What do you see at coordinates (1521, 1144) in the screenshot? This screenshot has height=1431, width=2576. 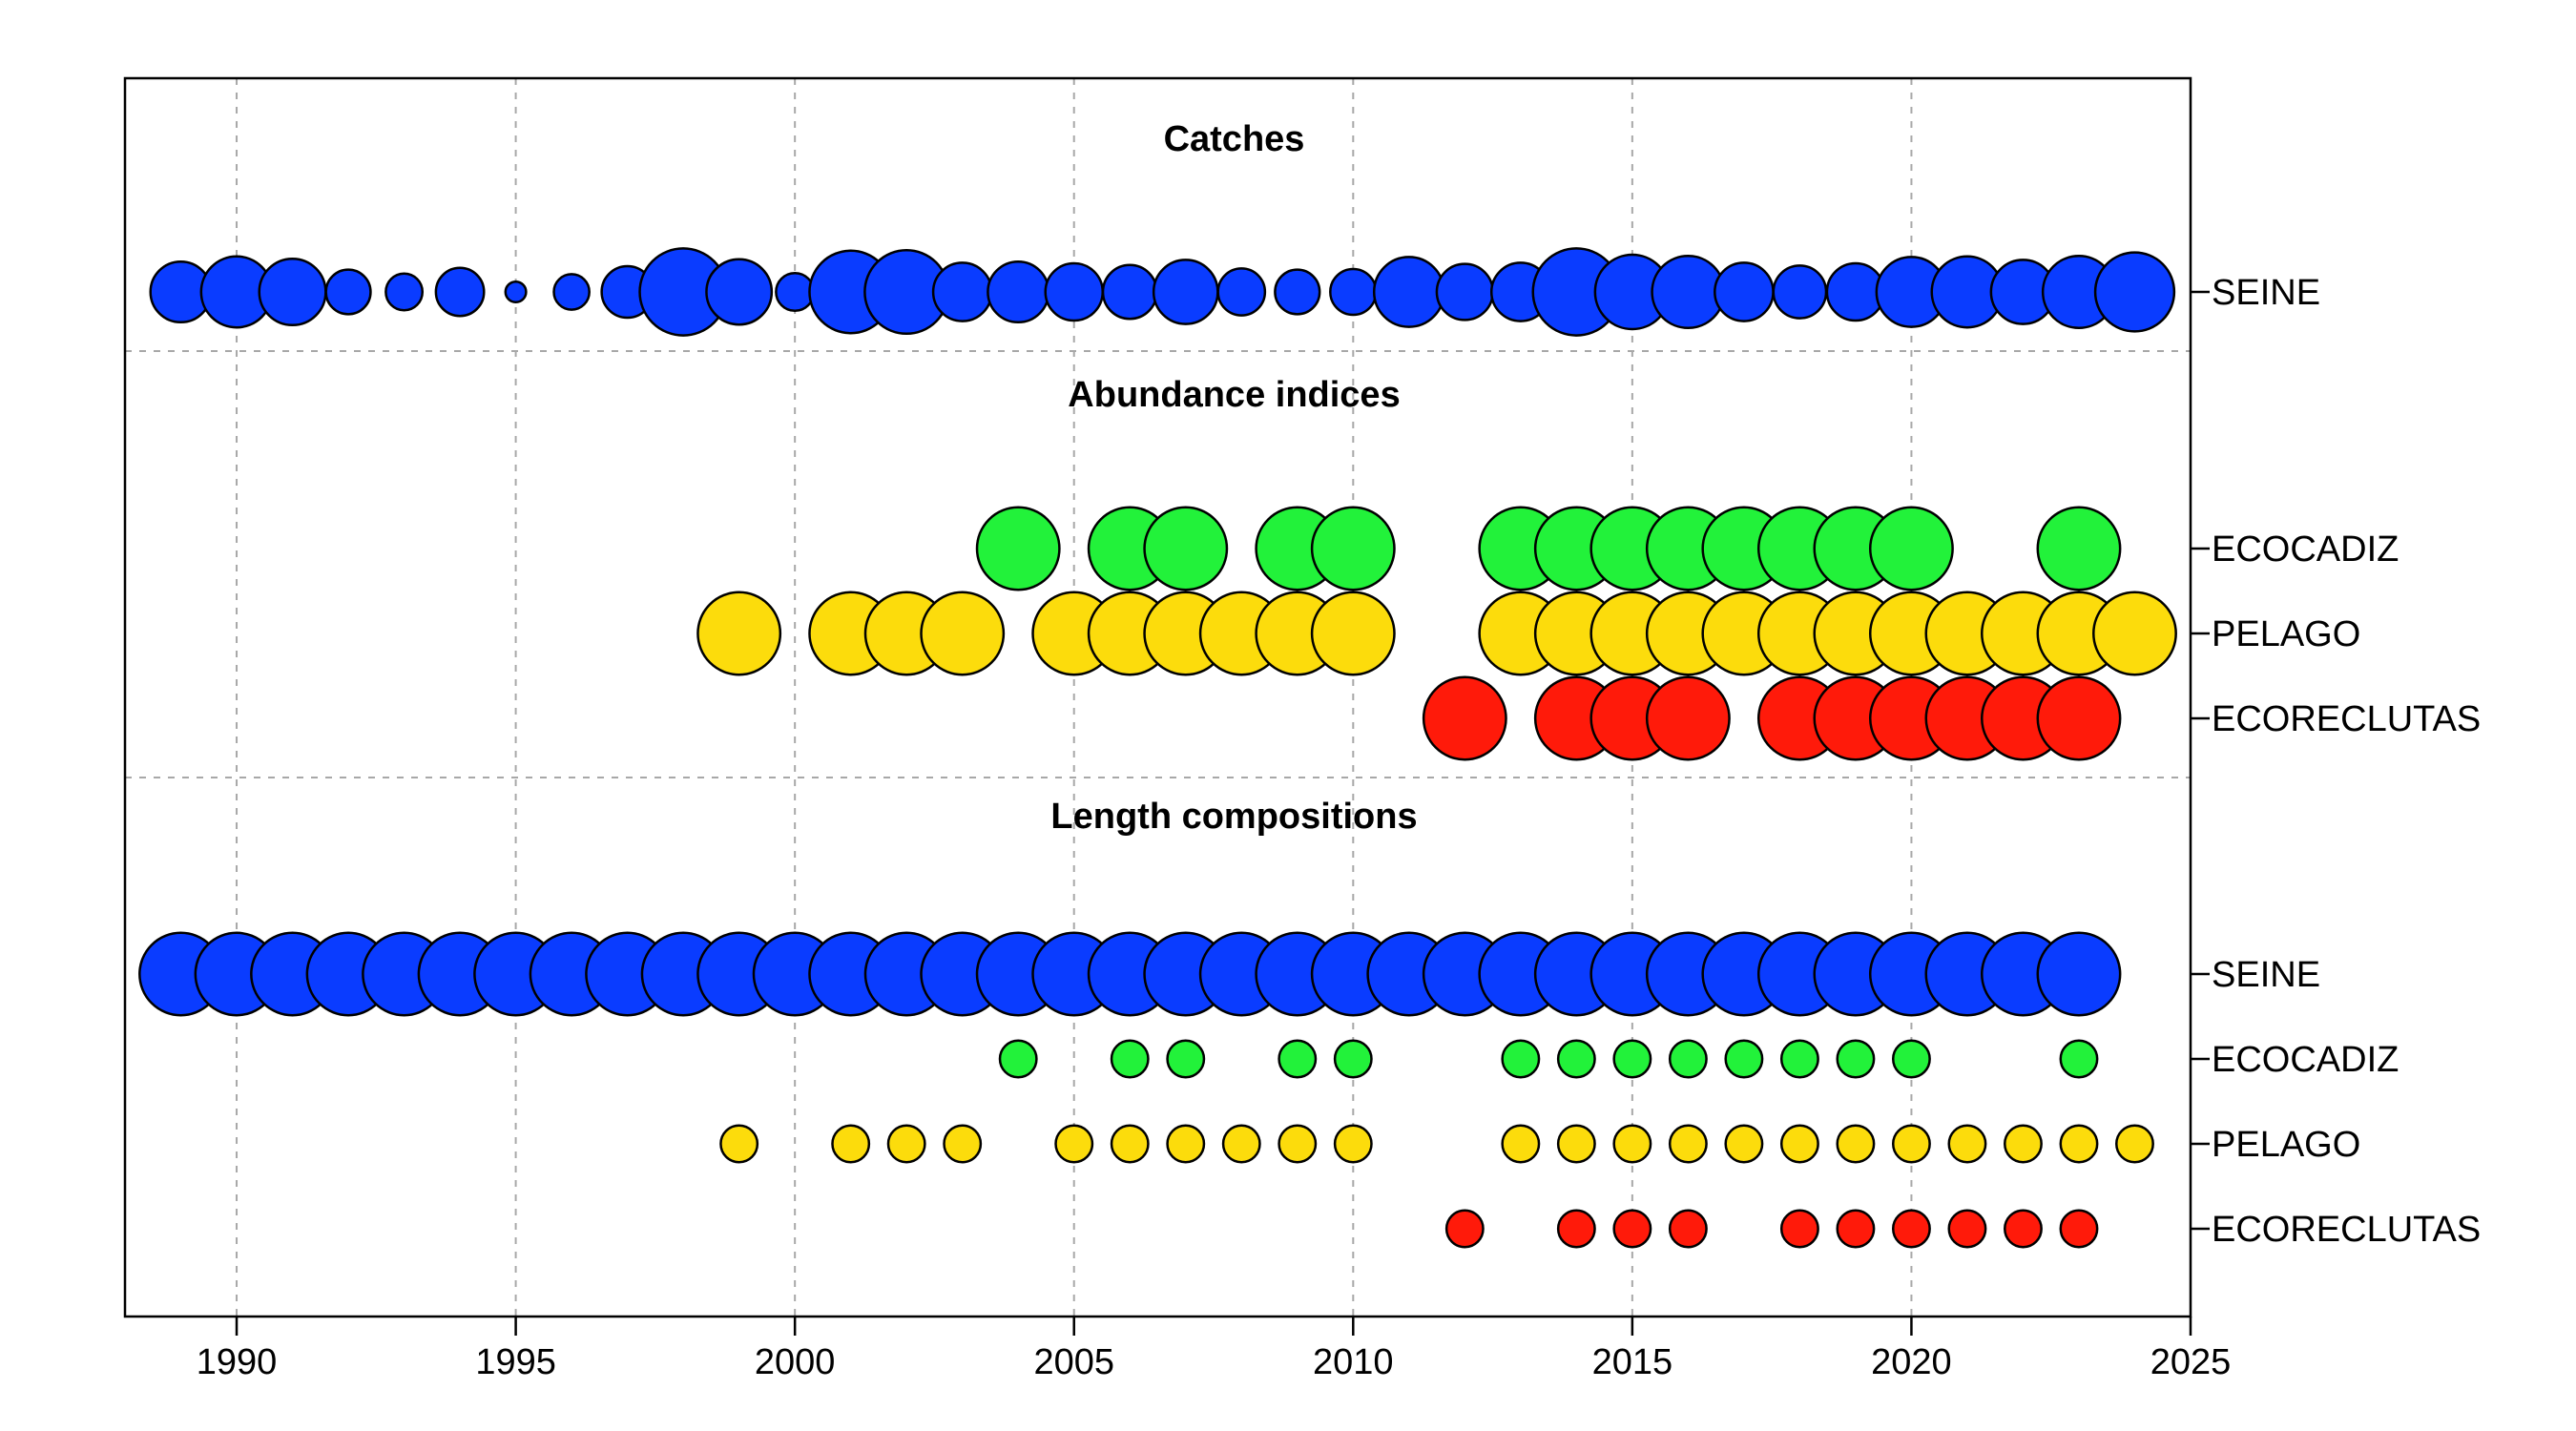 I see `bubble-pelago-2013` at bounding box center [1521, 1144].